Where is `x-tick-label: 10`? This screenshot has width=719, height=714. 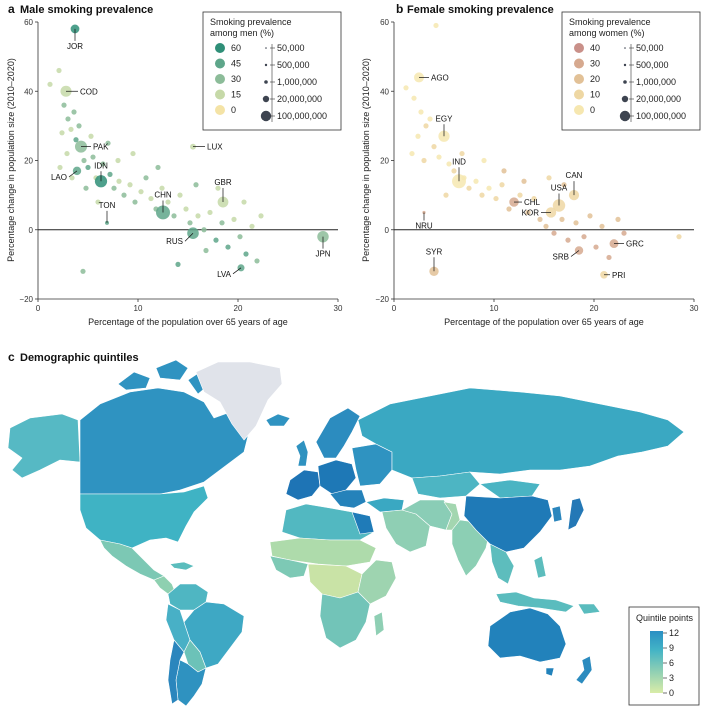
x-tick-label: 10 is located at coordinates (138, 308).